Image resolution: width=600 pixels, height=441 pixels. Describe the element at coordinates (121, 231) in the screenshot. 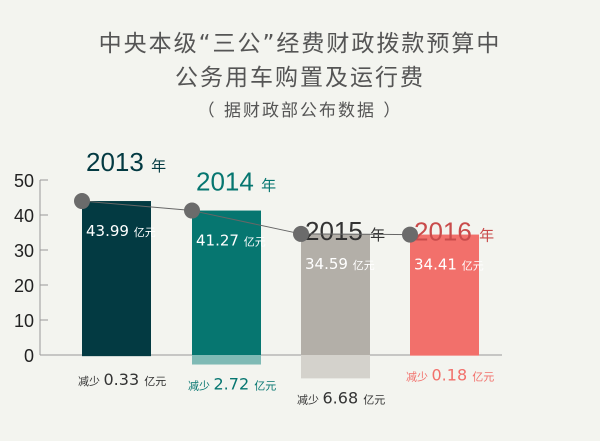

I see `value-label: 43.99 亿元` at that location.